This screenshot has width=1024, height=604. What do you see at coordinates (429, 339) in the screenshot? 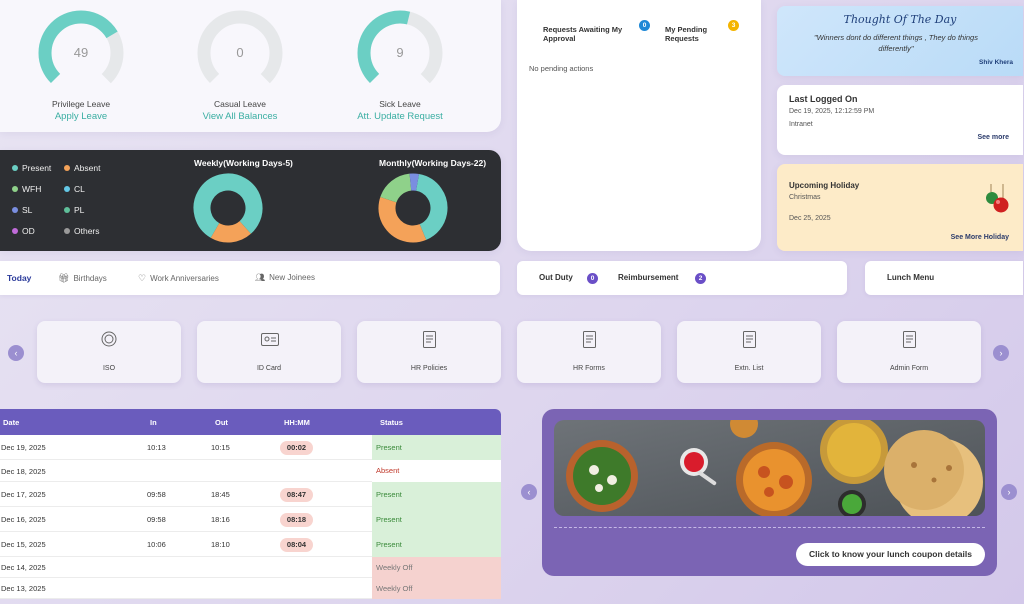
I see `hr-policies-icon` at bounding box center [429, 339].